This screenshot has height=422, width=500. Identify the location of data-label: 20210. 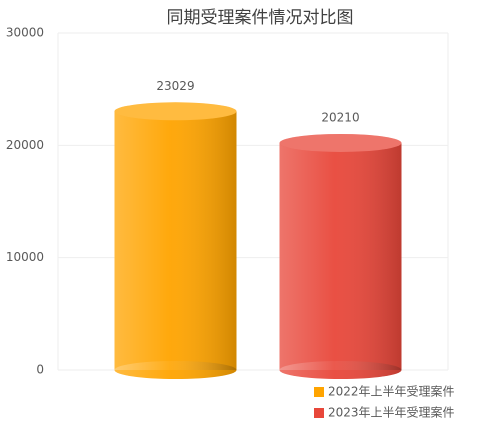
(340, 117).